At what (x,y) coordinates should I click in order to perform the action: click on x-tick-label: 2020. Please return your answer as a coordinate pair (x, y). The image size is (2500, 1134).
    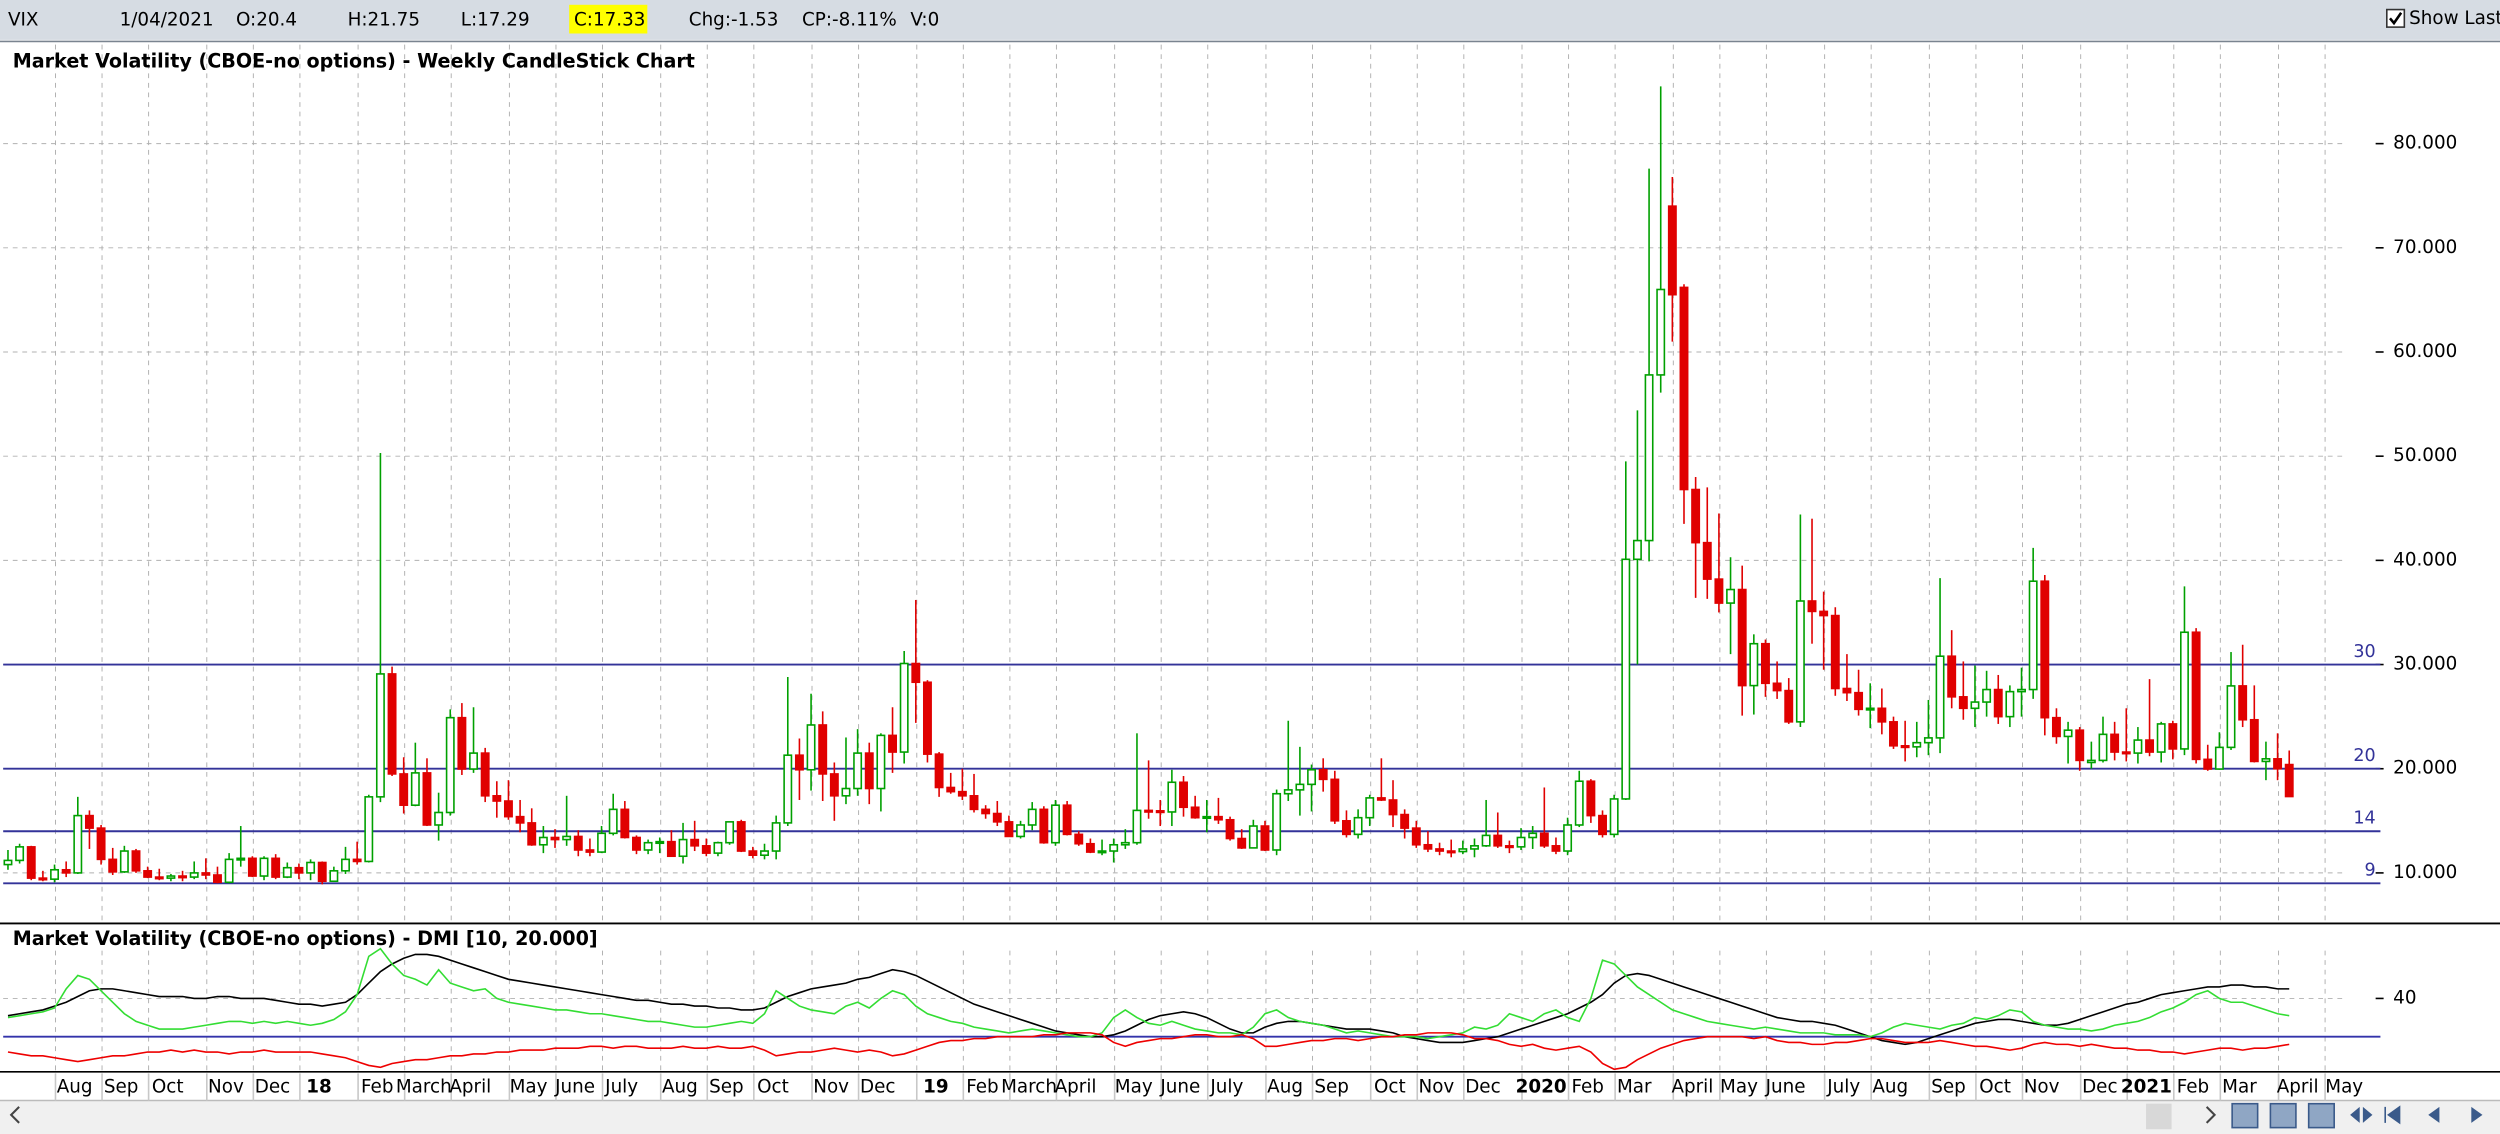
    Looking at the image, I should click on (1541, 1087).